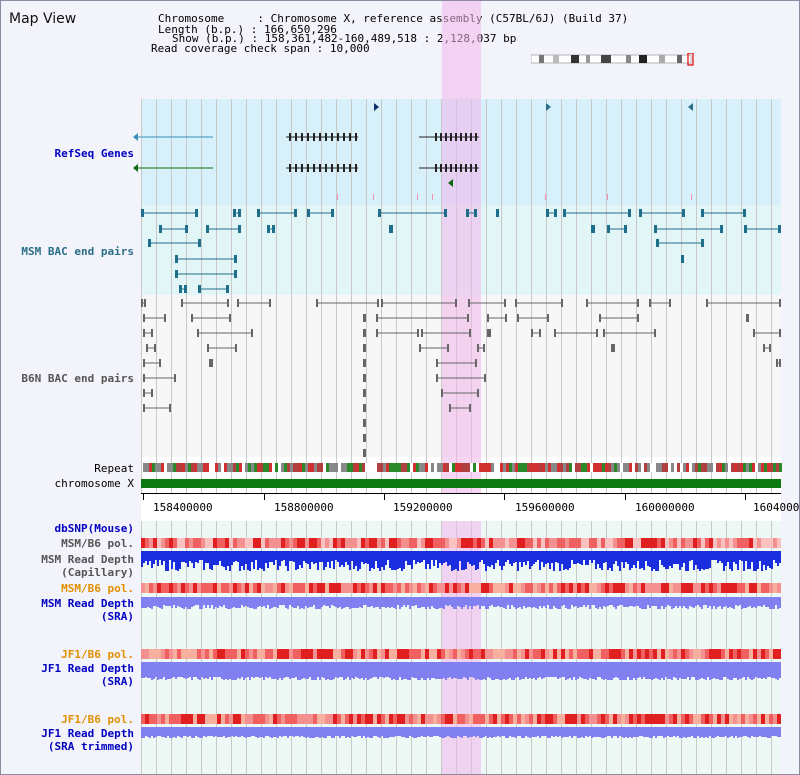  I want to click on chromosome-ideogram, so click(616, 60).